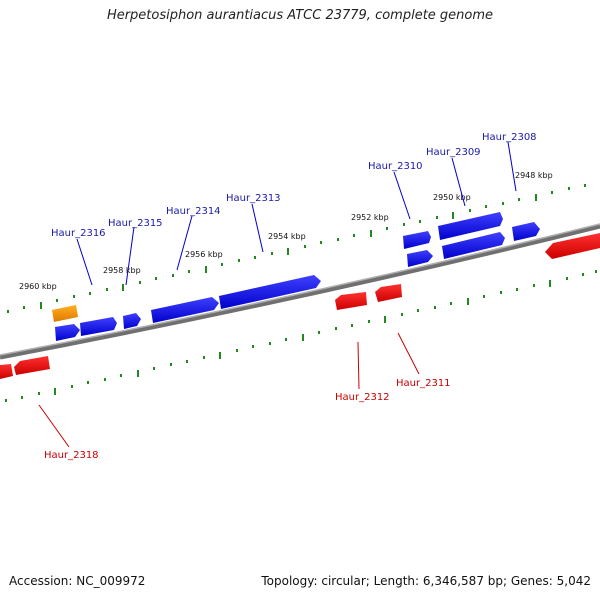  Describe the element at coordinates (204, 254) in the screenshot. I see `kbp-label: 2956 kbp` at that location.